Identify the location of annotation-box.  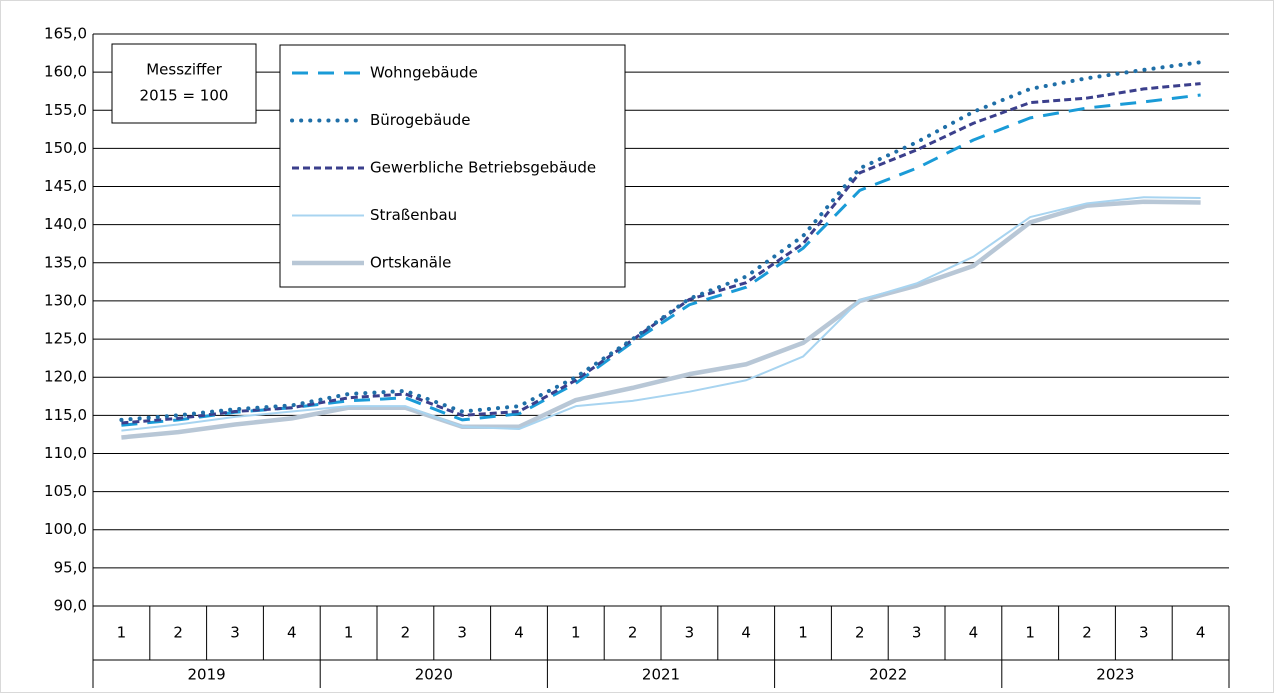
(184, 83).